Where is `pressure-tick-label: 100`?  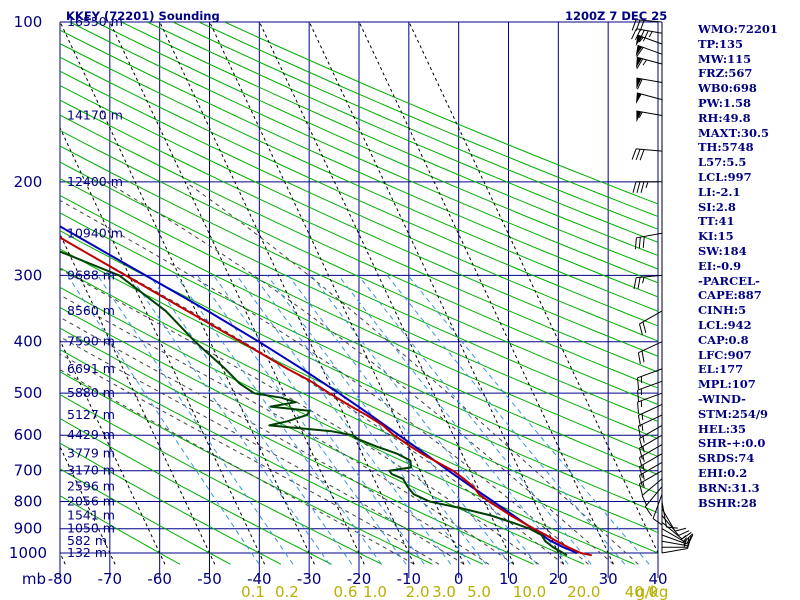
pressure-tick-label: 100 is located at coordinates (28, 22).